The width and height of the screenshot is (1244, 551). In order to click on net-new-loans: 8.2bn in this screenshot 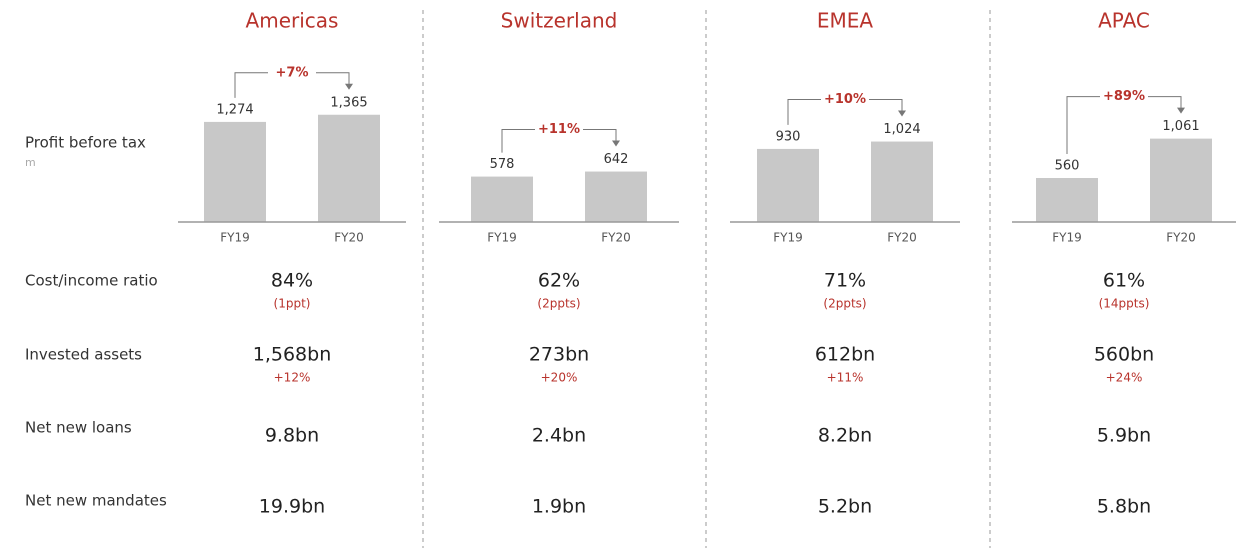, I will do `click(845, 436)`.